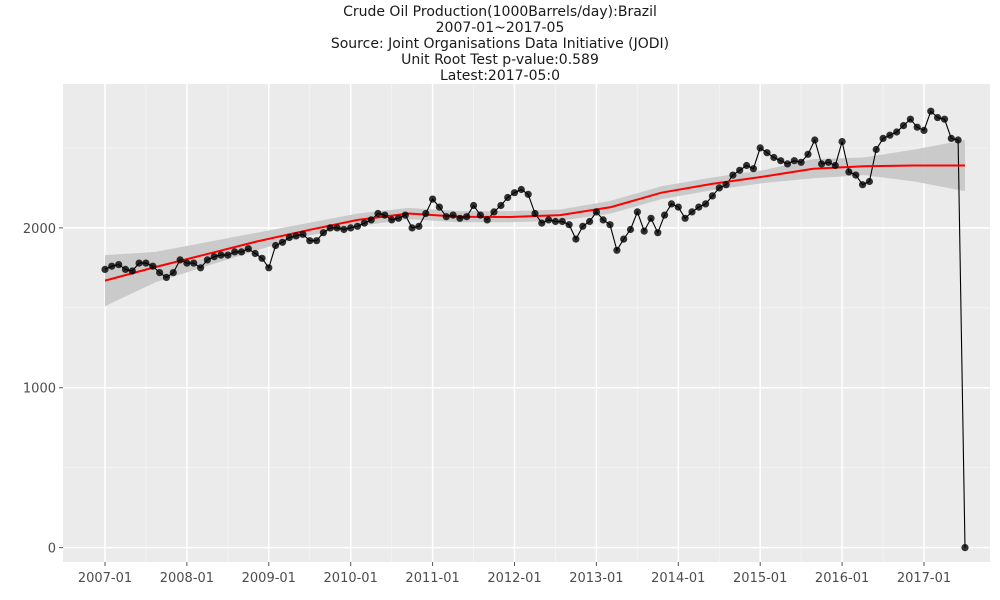 Image resolution: width=1000 pixels, height=600 pixels. Describe the element at coordinates (924, 578) in the screenshot. I see `x-tick-label: 2017-01` at that location.